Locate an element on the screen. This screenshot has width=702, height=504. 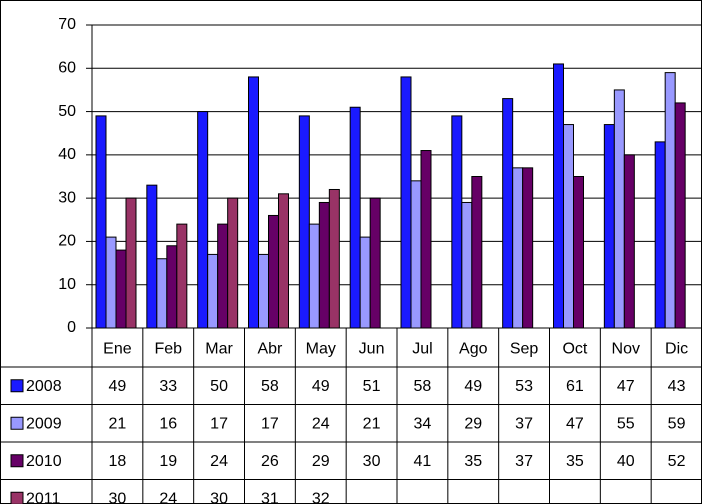
table-cell: 53 is located at coordinates (524, 386).